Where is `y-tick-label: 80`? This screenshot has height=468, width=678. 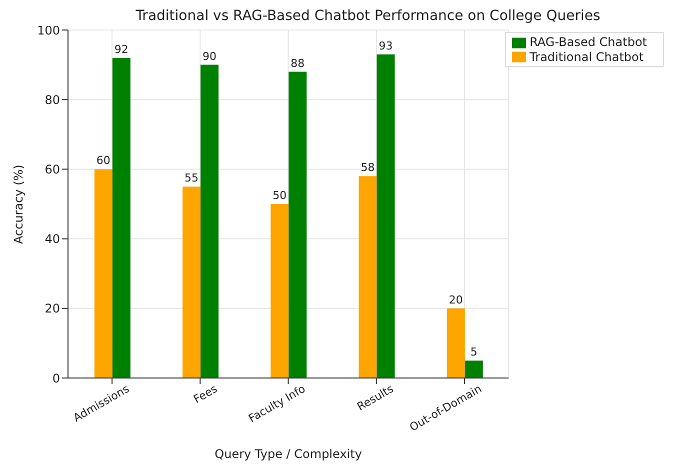
y-tick-label: 80 is located at coordinates (52, 99).